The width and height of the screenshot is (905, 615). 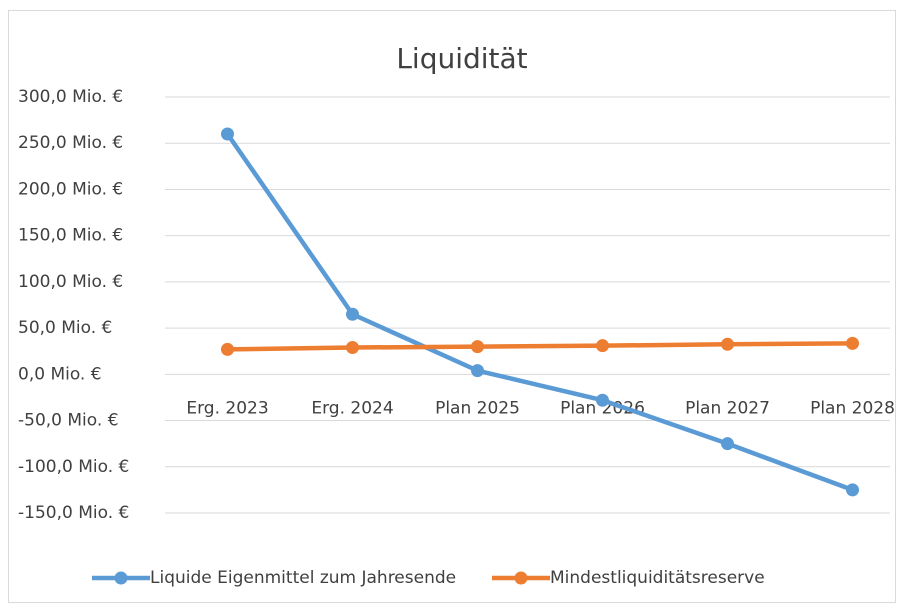 I want to click on y-tick-label: 0,0 Mio. €, so click(x=60, y=374).